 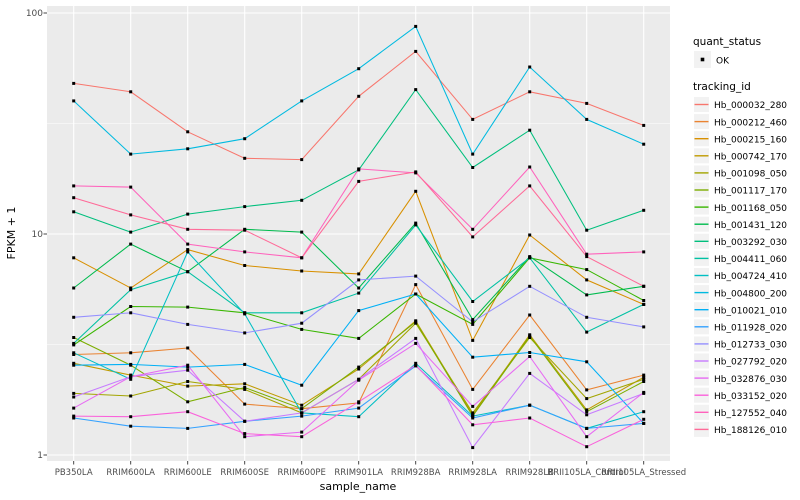 I want to click on y-tick-label: 100, so click(x=34, y=14).